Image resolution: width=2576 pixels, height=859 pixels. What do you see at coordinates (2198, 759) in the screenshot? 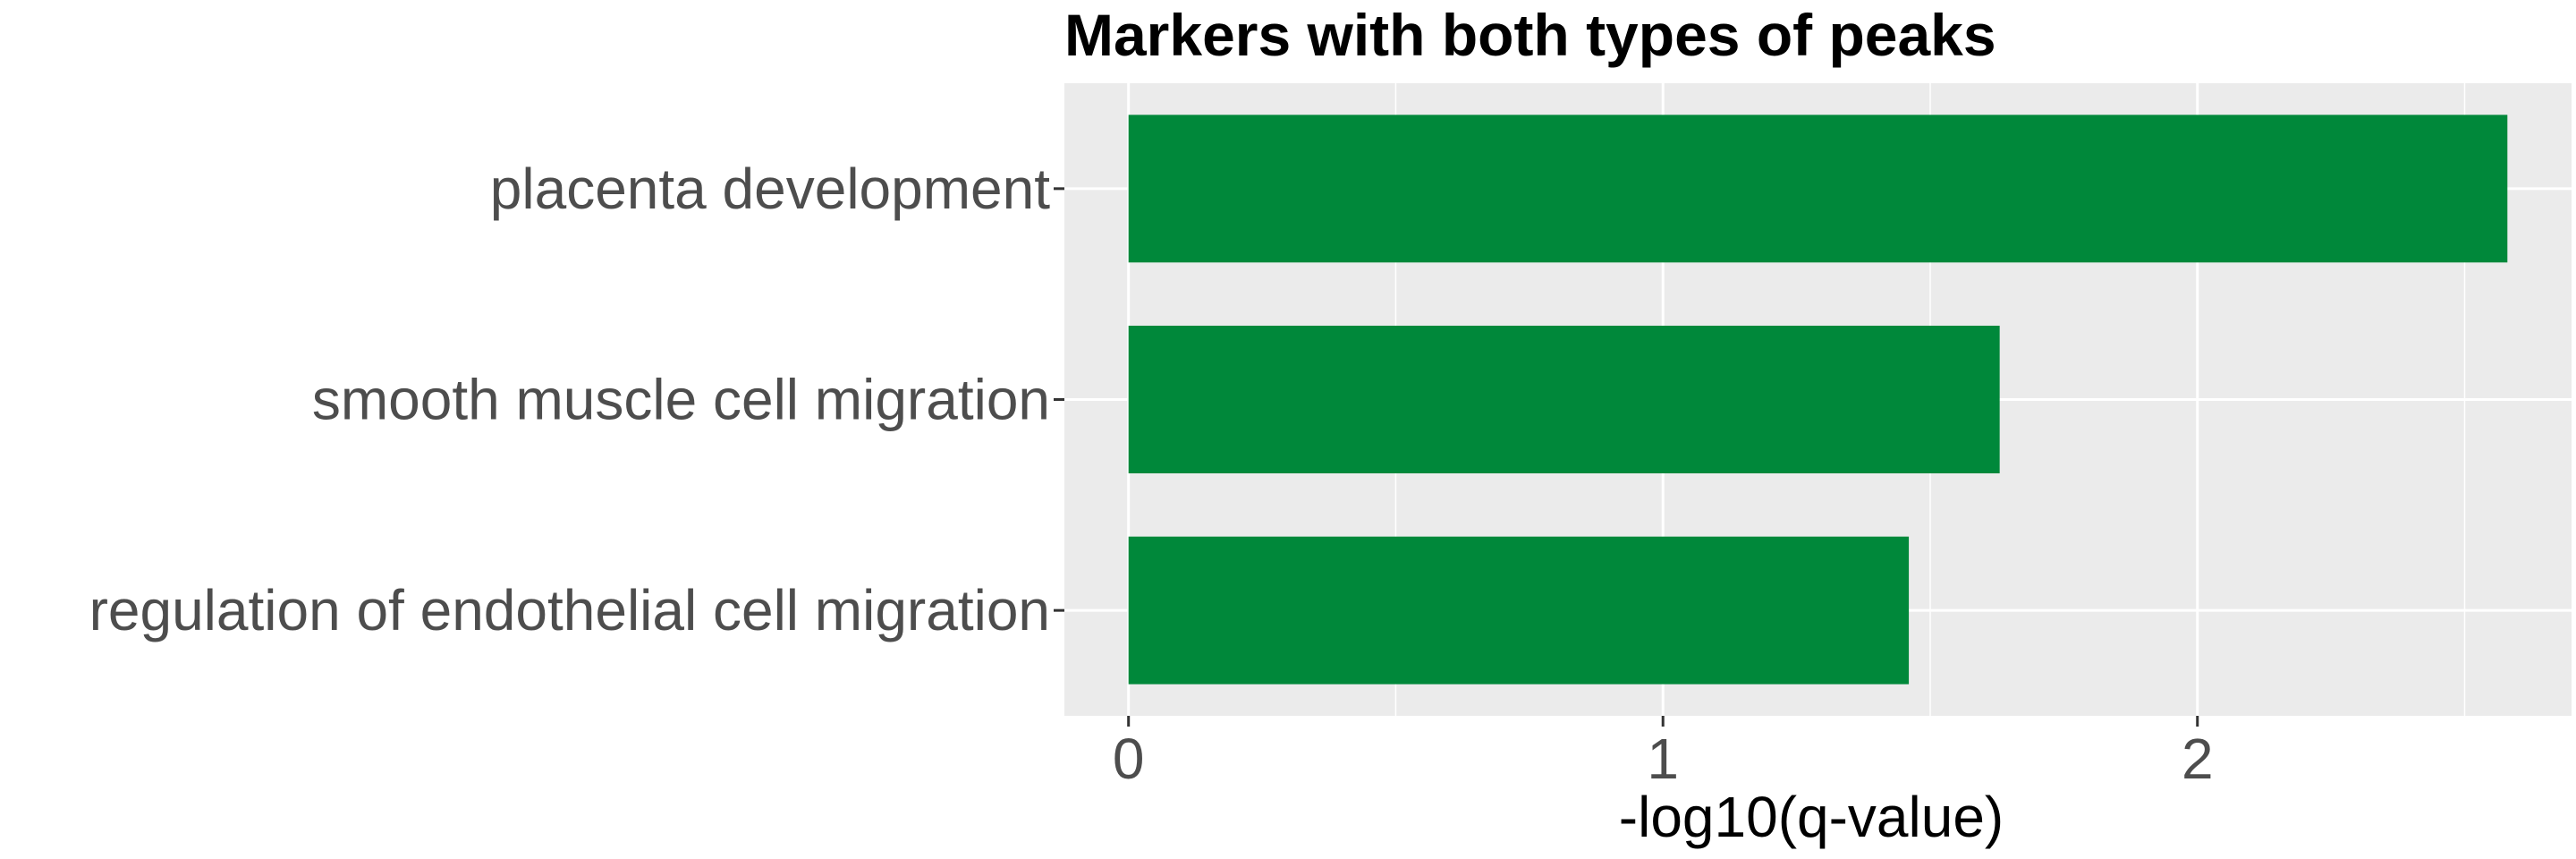
I see `x-tick-label: 2` at bounding box center [2198, 759].